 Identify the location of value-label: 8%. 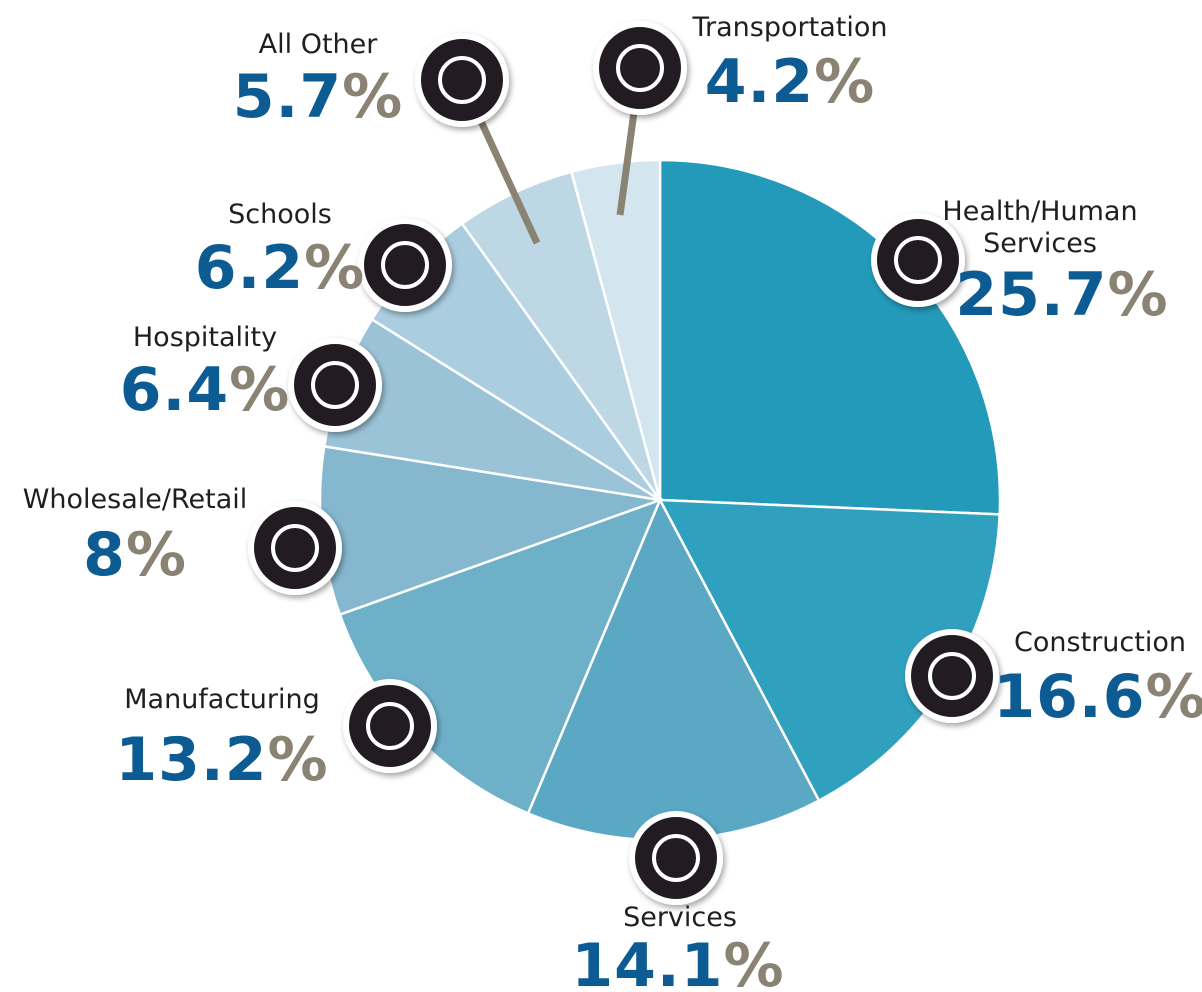
(135, 555).